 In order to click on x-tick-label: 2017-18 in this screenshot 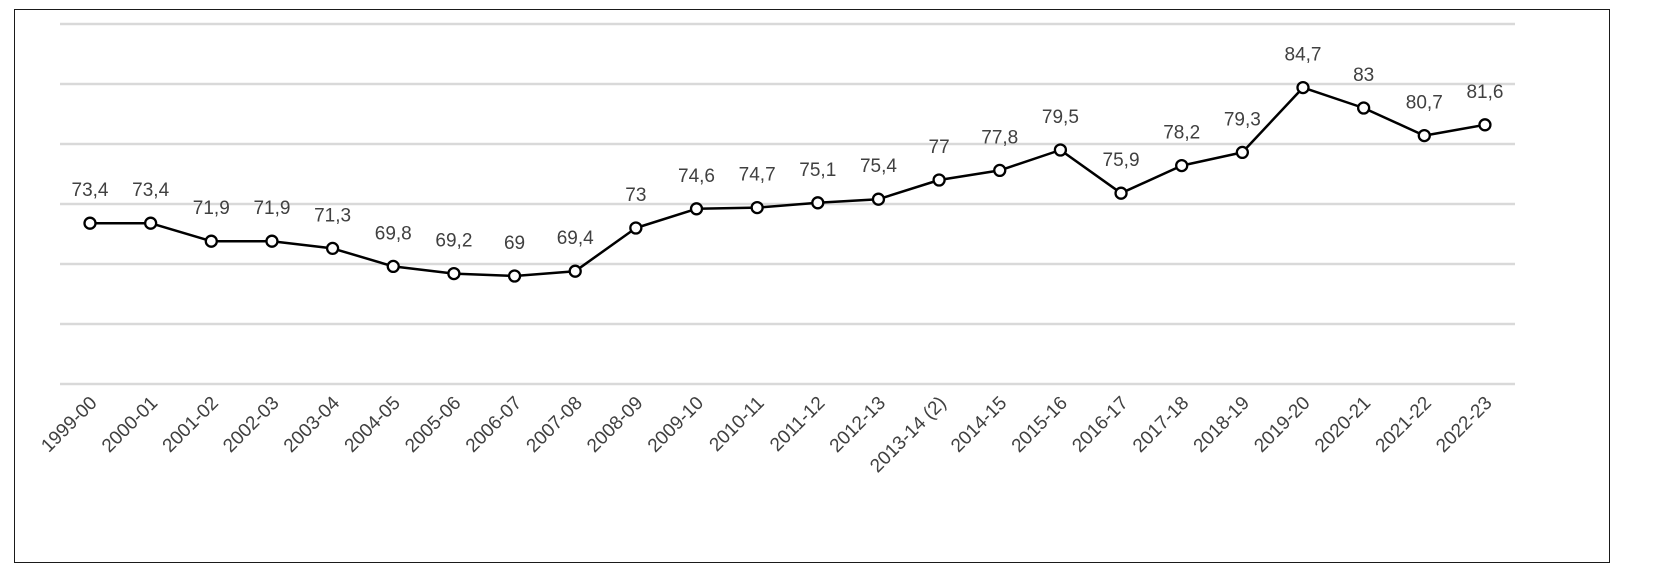, I will do `click(1161, 425)`.